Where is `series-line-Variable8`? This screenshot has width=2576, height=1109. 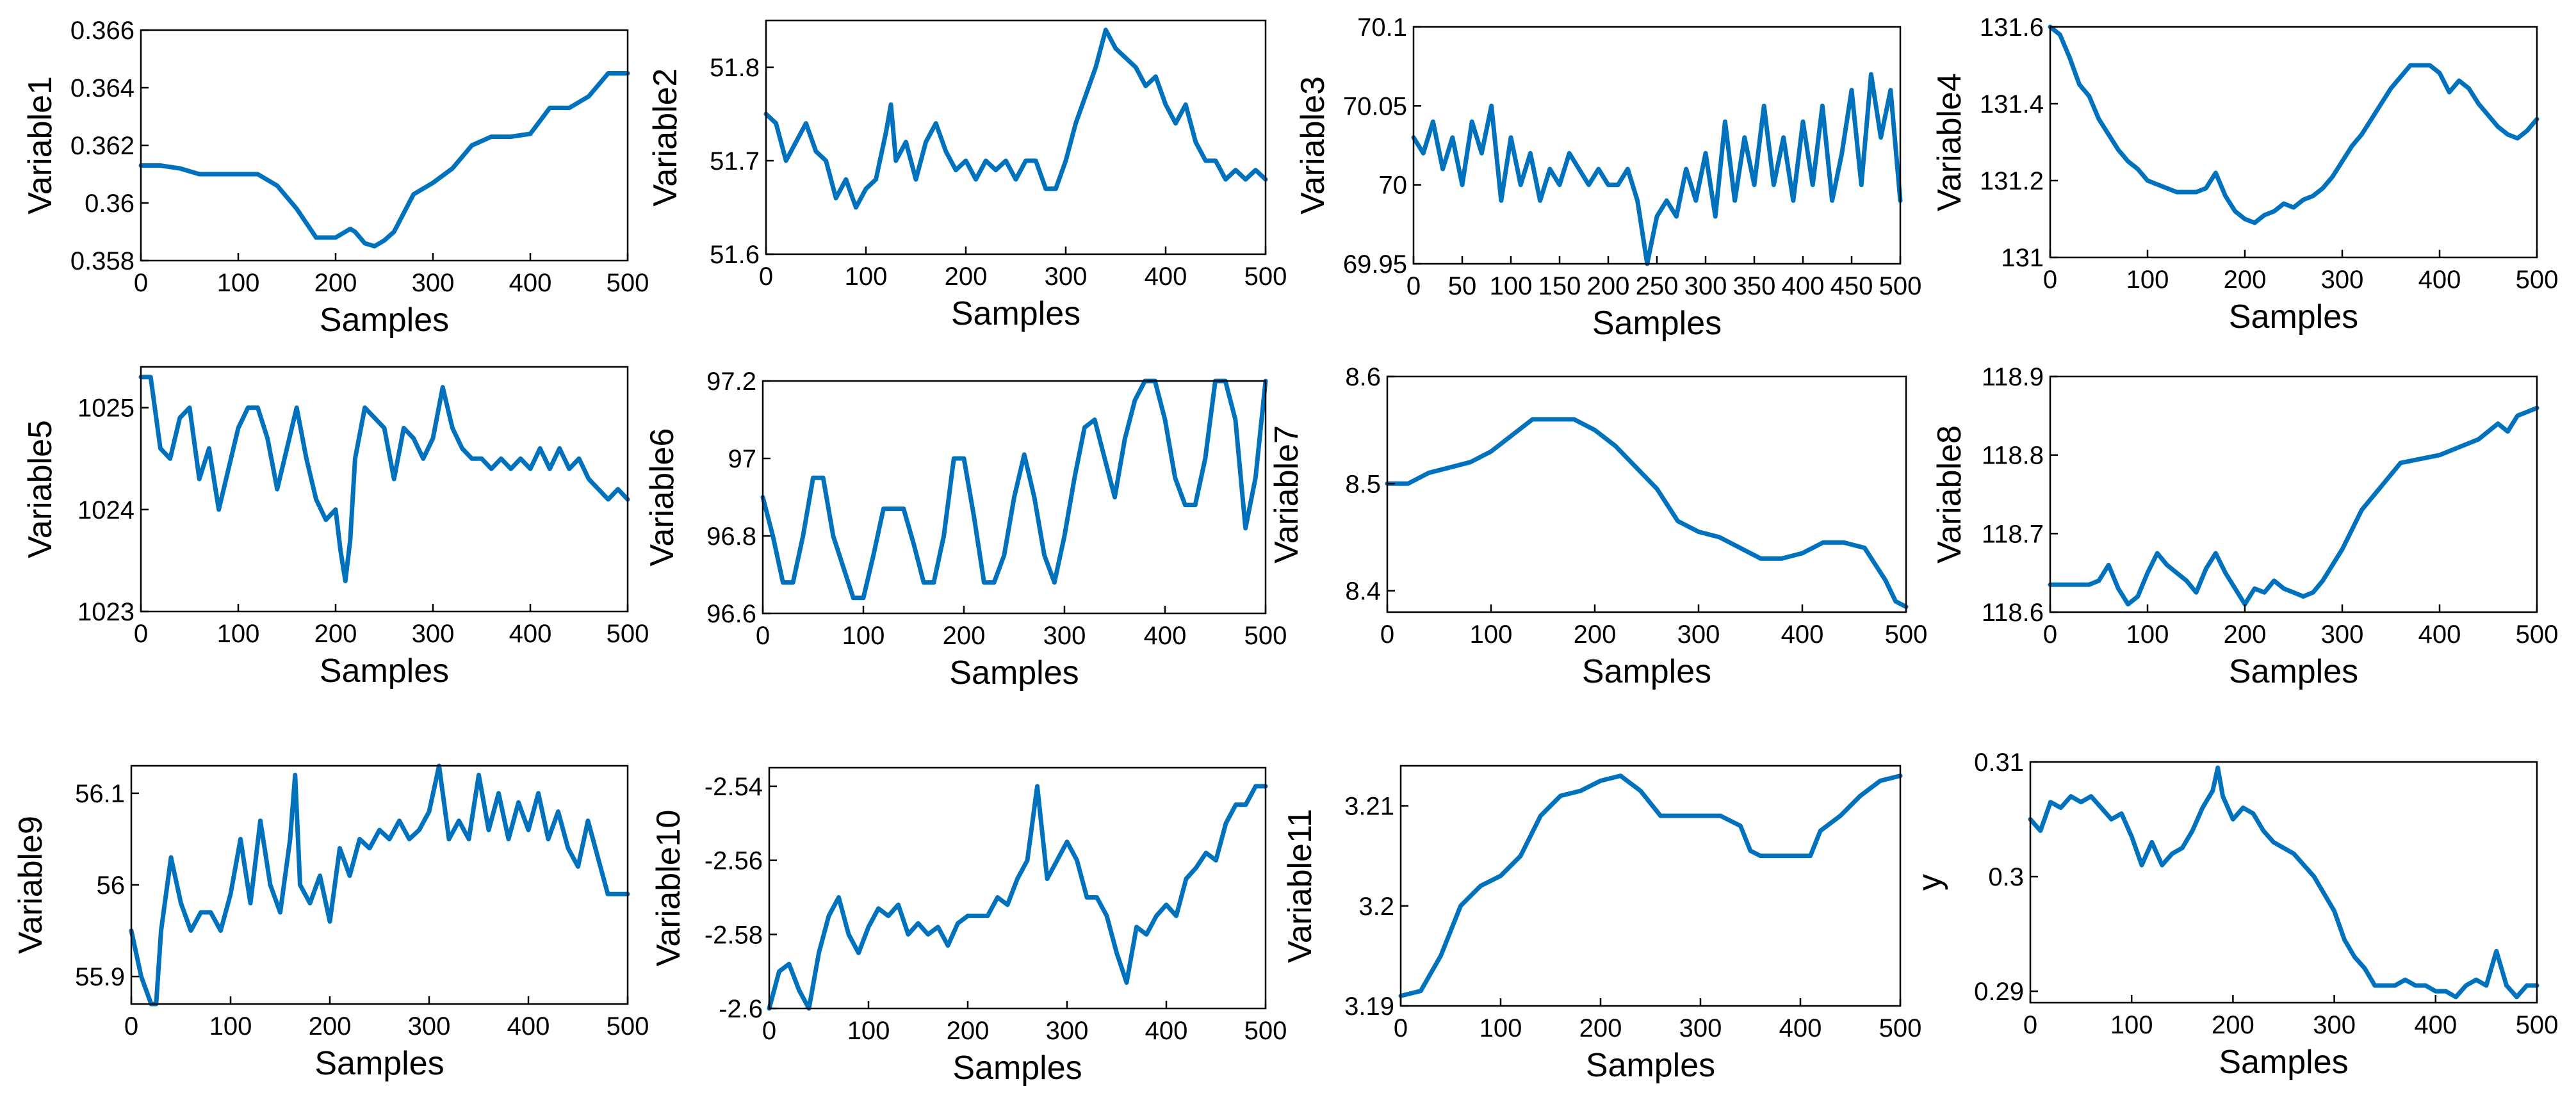
series-line-Variable8 is located at coordinates (2293, 506).